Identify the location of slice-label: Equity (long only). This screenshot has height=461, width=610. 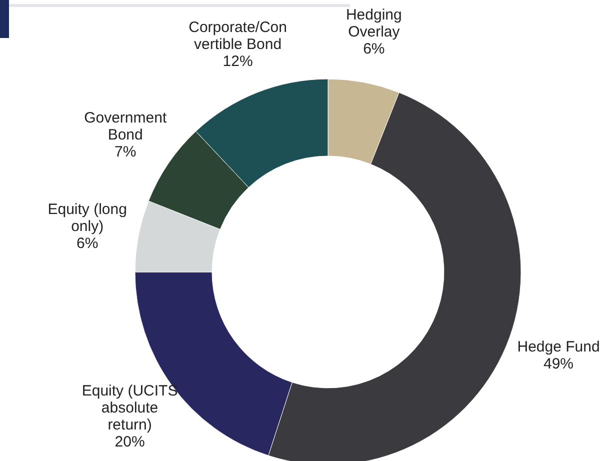
(87, 218).